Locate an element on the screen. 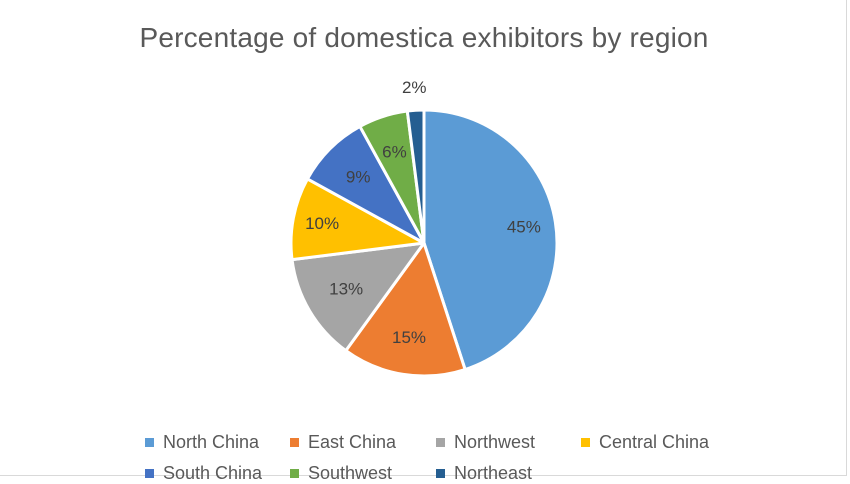  data-label-northwest: 13% is located at coordinates (346, 289).